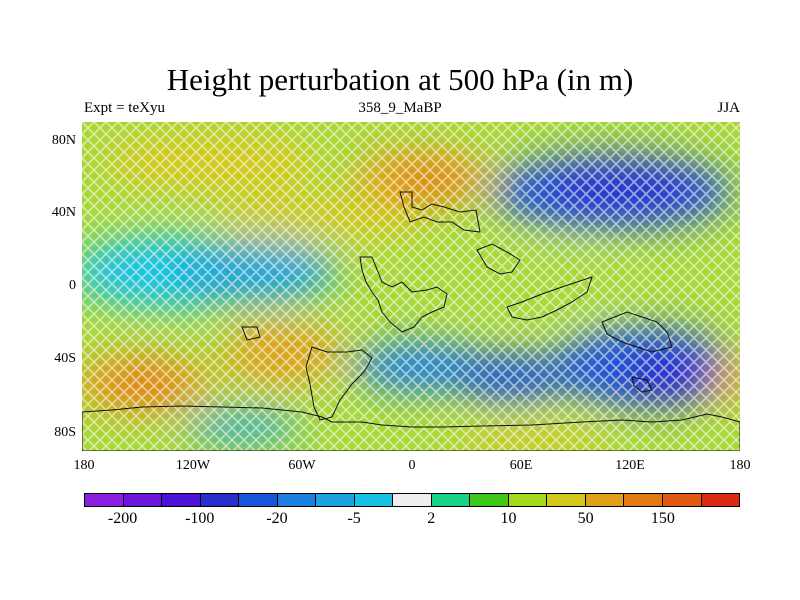  What do you see at coordinates (354, 518) in the screenshot?
I see `legend-label: -5` at bounding box center [354, 518].